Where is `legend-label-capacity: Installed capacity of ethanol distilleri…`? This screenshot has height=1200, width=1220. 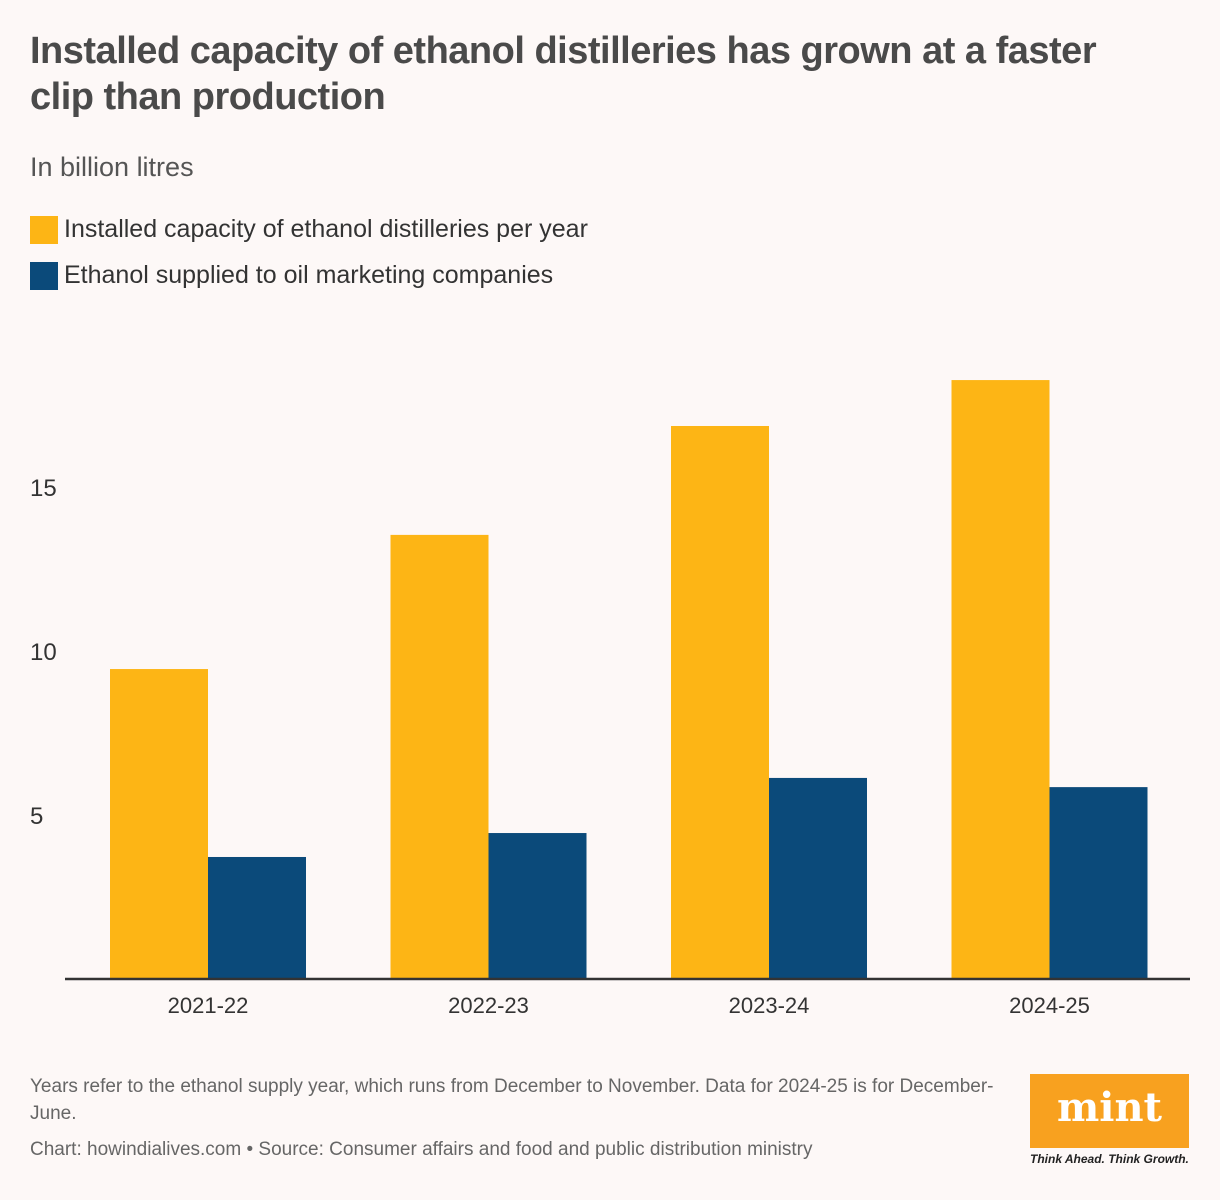 legend-label-capacity: Installed capacity of ethanol distilleri… is located at coordinates (326, 229).